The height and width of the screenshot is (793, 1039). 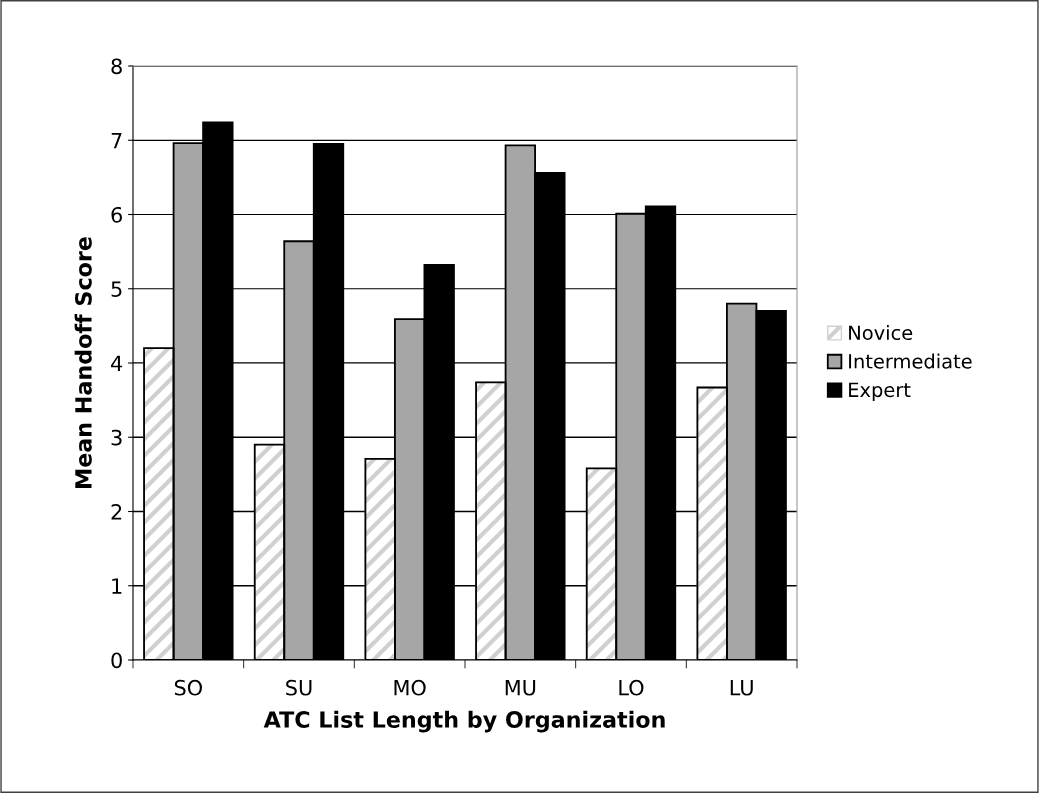 What do you see at coordinates (881, 333) in the screenshot?
I see `legend-label: Novice` at bounding box center [881, 333].